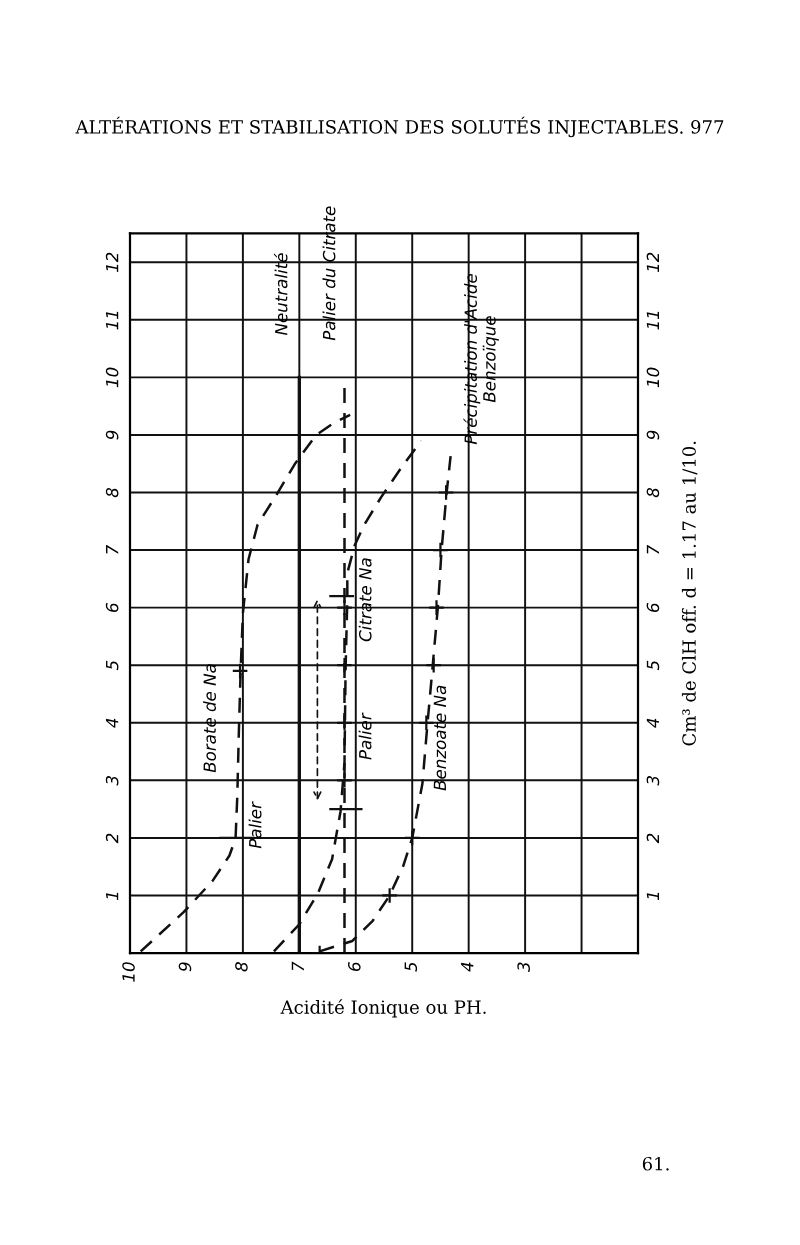  Describe the element at coordinates (653, 377) in the screenshot. I see `y2-tick-label: 10` at that location.